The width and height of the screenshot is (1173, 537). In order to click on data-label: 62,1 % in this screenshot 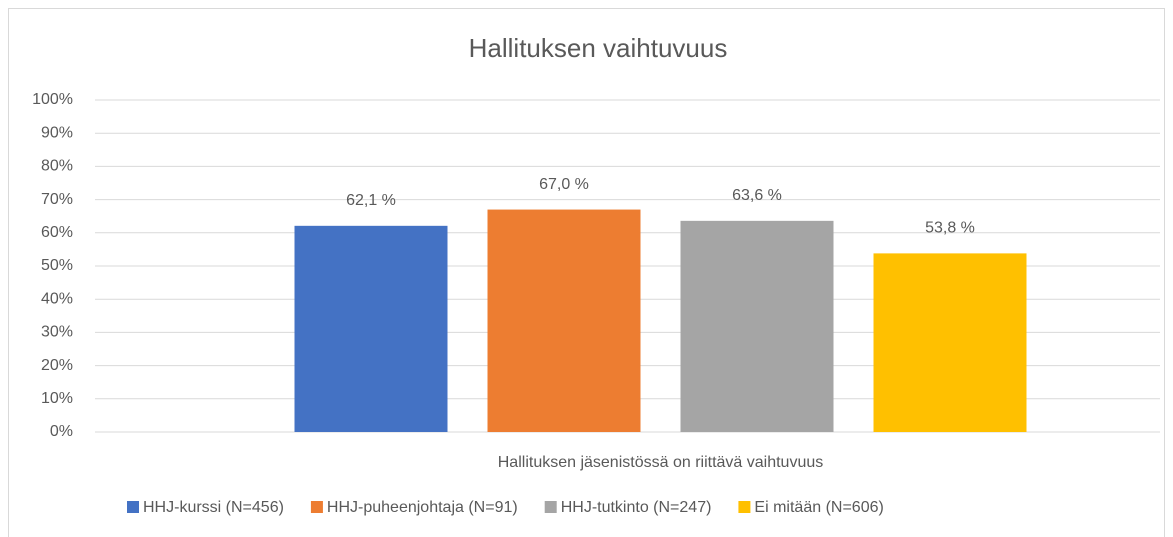, I will do `click(371, 200)`.